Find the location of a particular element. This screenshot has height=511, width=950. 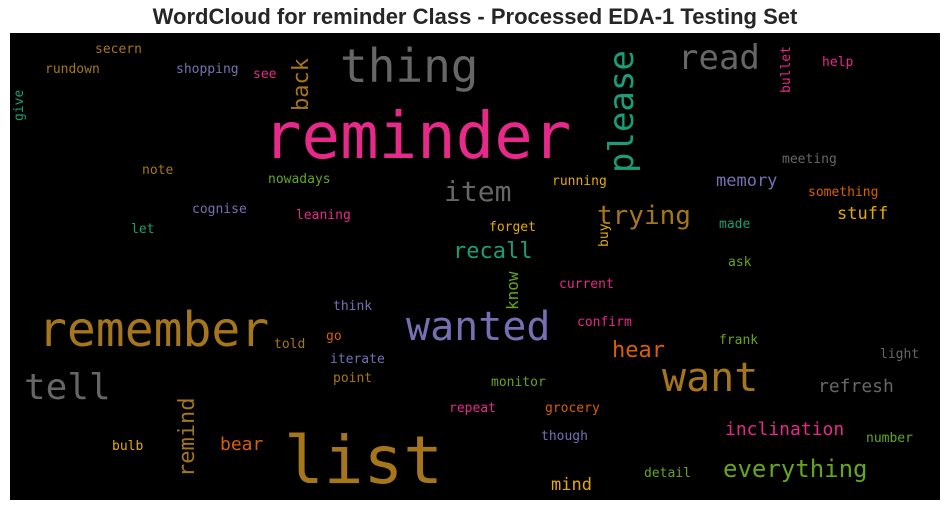

word-meeting: meeting is located at coordinates (809, 159).